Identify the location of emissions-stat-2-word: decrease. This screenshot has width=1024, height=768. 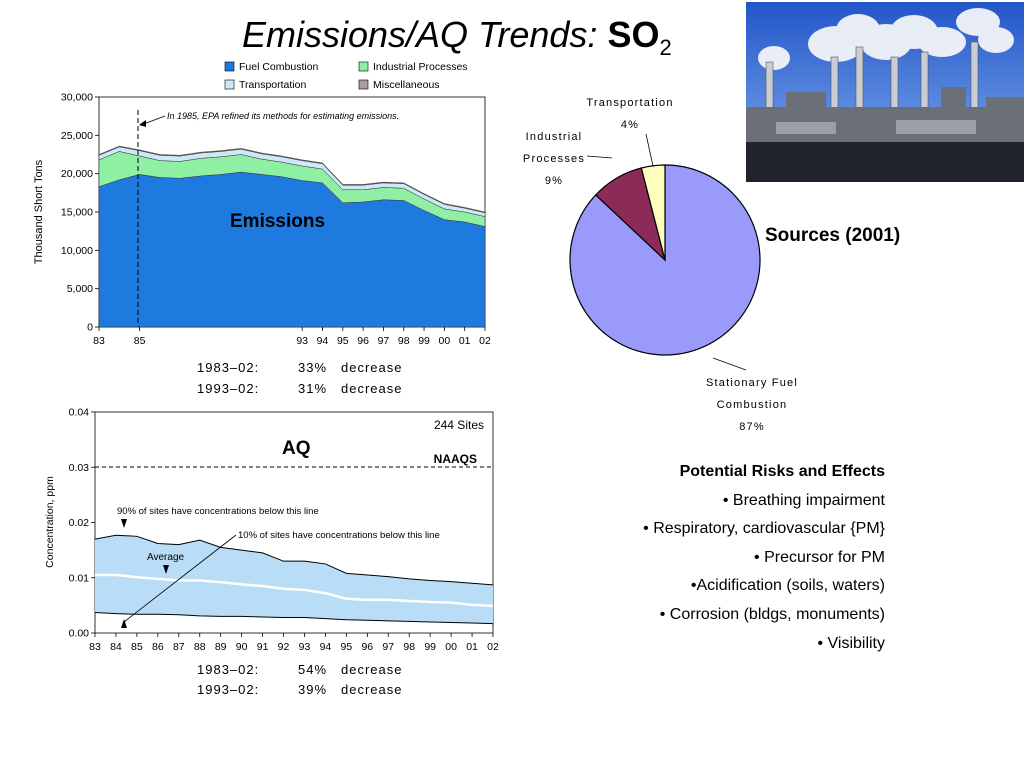
(371, 388).